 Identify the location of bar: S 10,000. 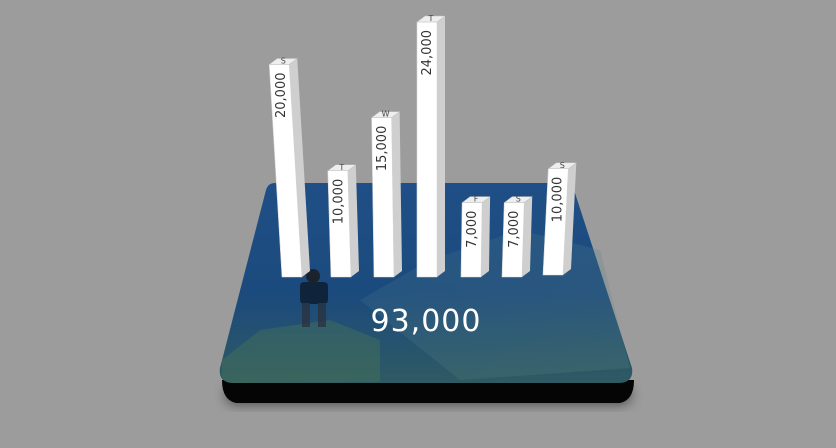
(560, 218).